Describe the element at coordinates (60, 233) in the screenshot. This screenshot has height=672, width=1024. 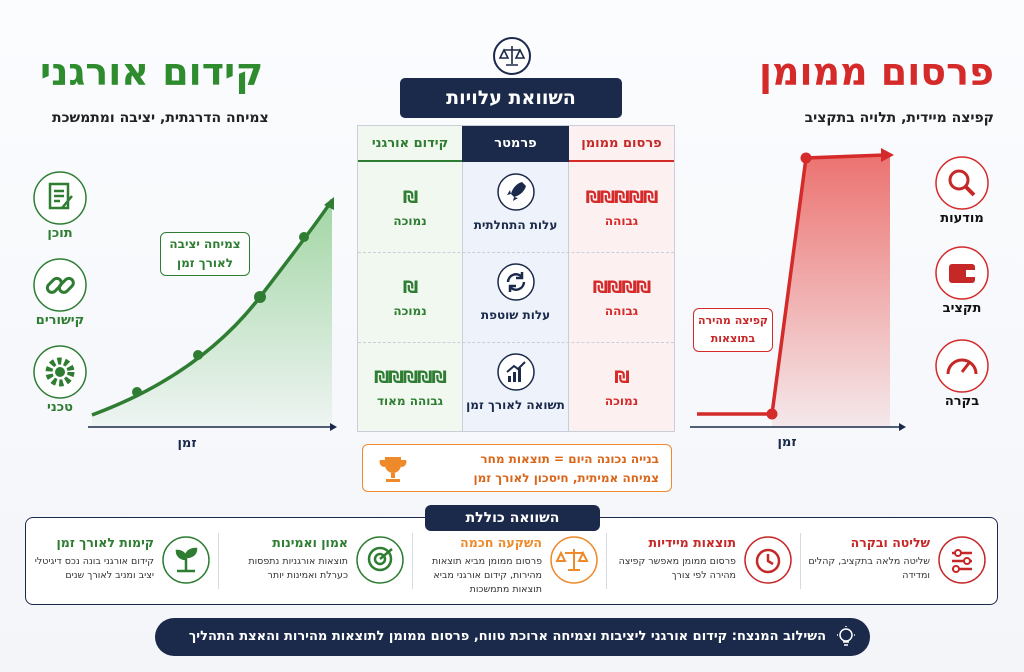
I see `icon-label: תוכן` at that location.